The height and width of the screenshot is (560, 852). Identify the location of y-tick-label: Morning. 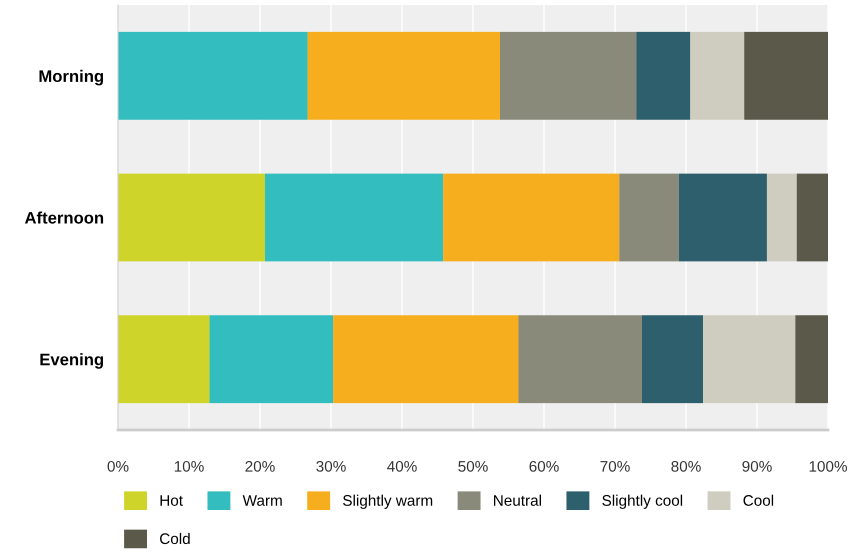
(71, 78).